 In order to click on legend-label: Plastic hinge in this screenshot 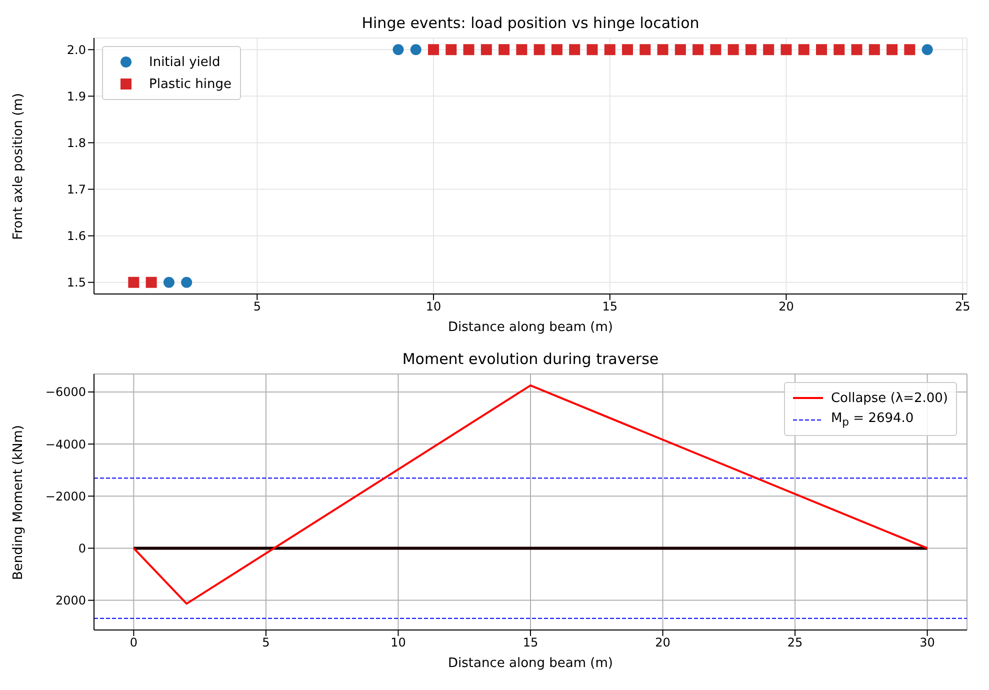, I will do `click(190, 84)`.